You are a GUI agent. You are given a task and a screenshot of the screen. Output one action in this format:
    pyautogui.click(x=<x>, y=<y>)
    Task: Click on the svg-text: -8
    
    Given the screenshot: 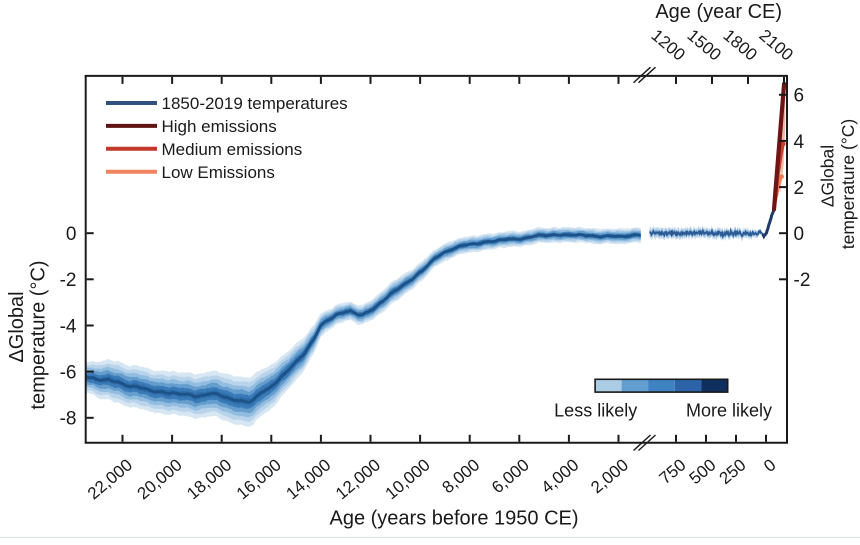 What is the action you would take?
    pyautogui.click(x=68, y=419)
    